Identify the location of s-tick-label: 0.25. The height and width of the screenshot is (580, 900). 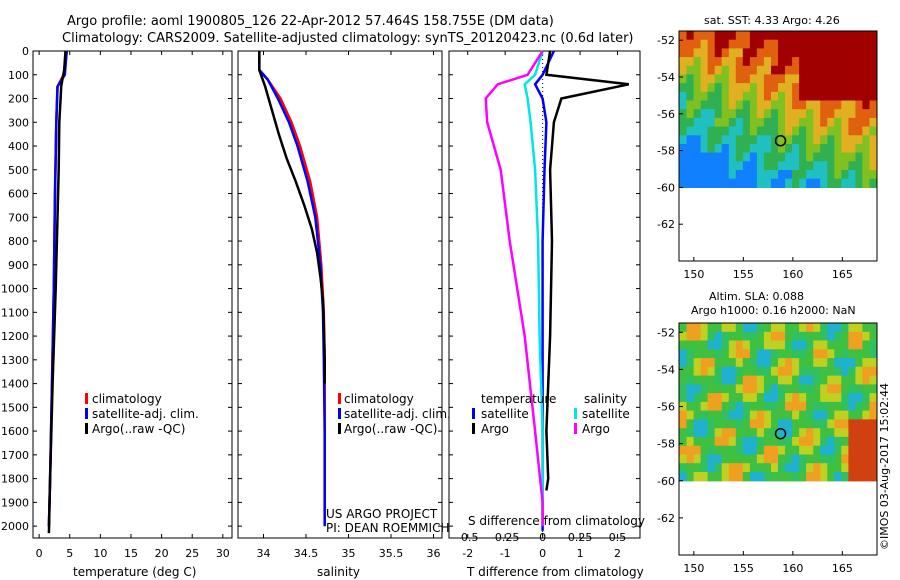
(580, 537).